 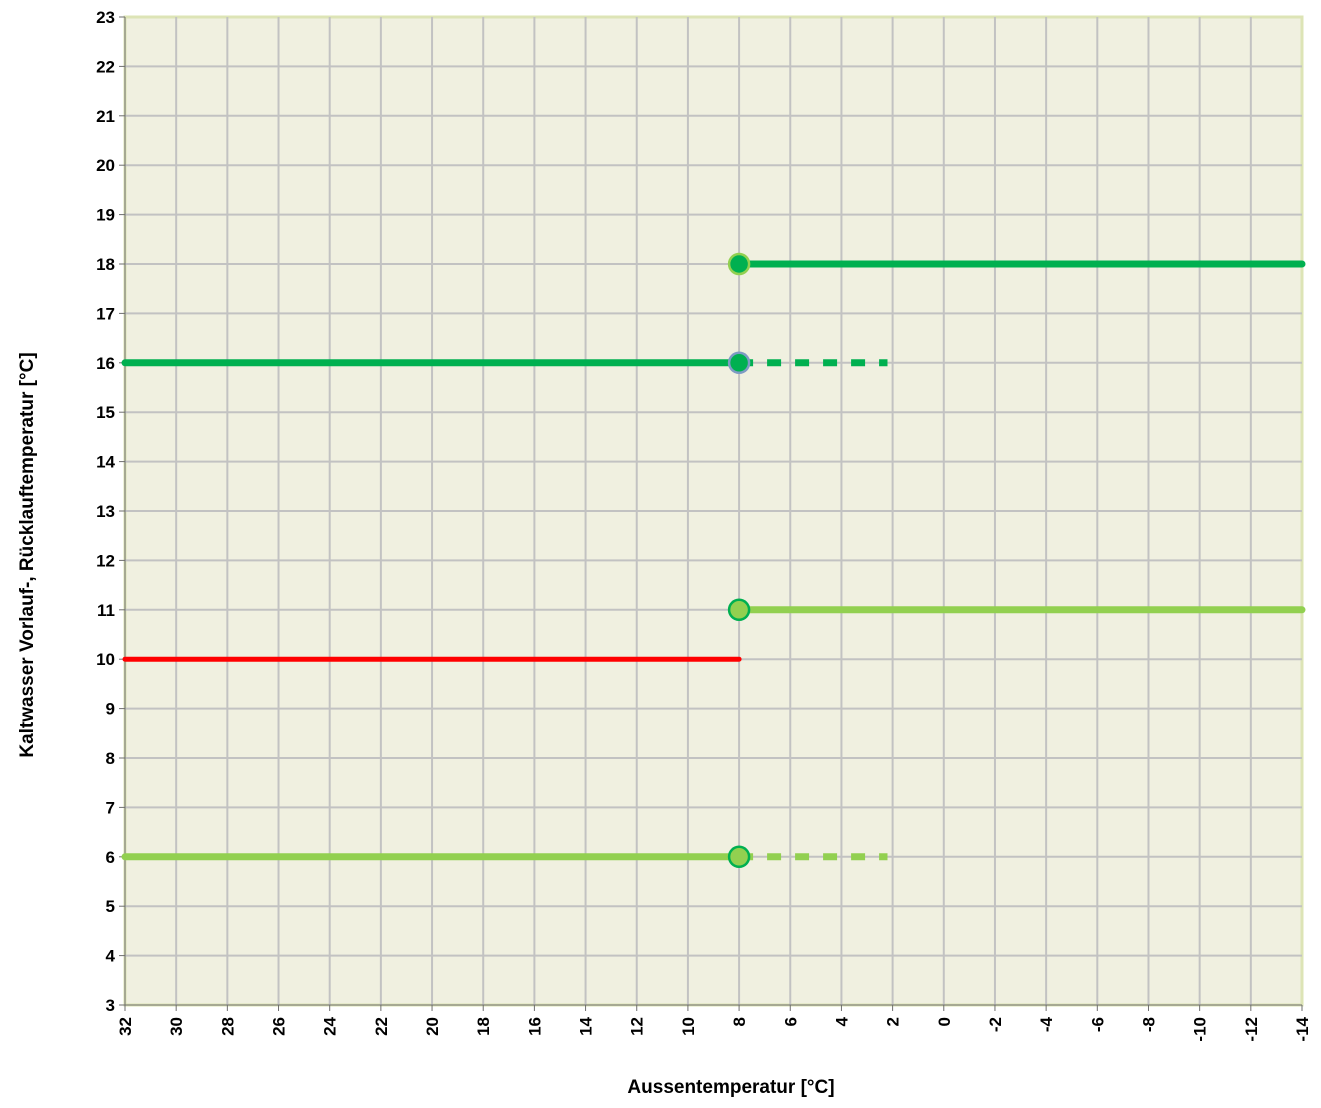 What do you see at coordinates (227, 1026) in the screenshot?
I see `x-tick-label: 28` at bounding box center [227, 1026].